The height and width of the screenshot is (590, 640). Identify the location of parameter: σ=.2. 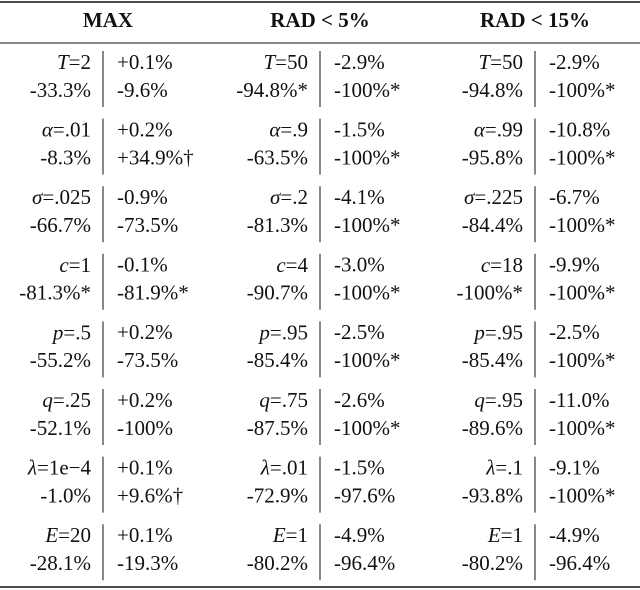
(289, 197).